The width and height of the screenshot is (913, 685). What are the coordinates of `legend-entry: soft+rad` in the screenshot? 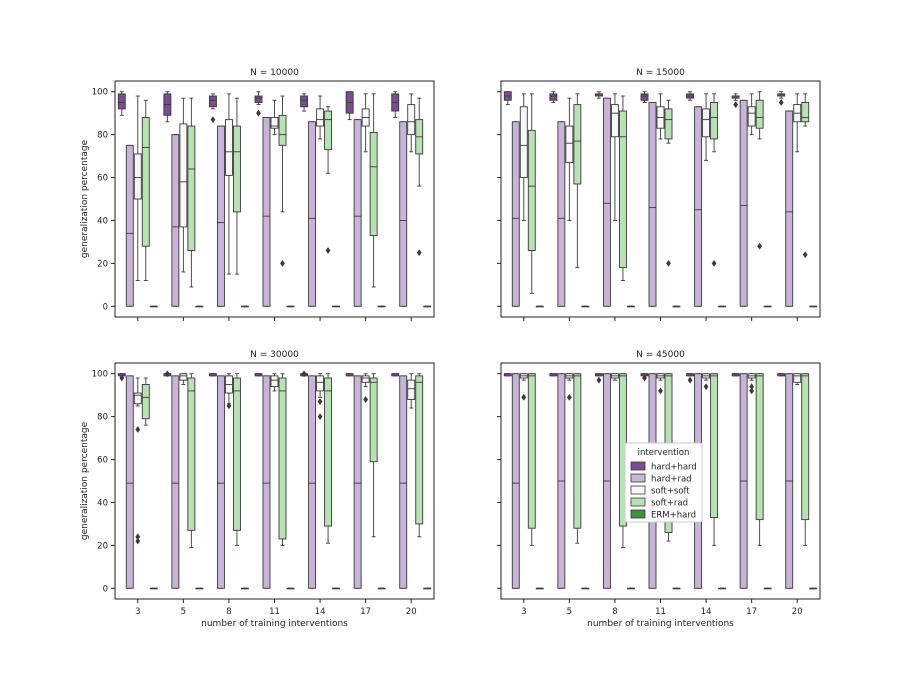 It's located at (659, 503).